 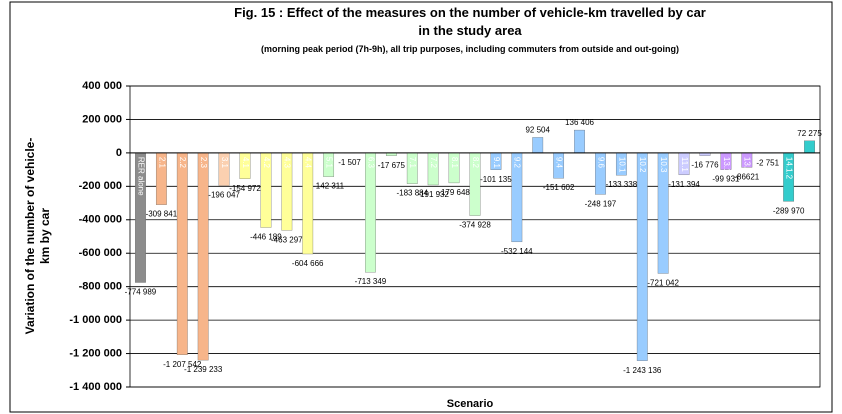 What do you see at coordinates (470, 404) in the screenshot?
I see `x-axis-label: Scenario` at bounding box center [470, 404].